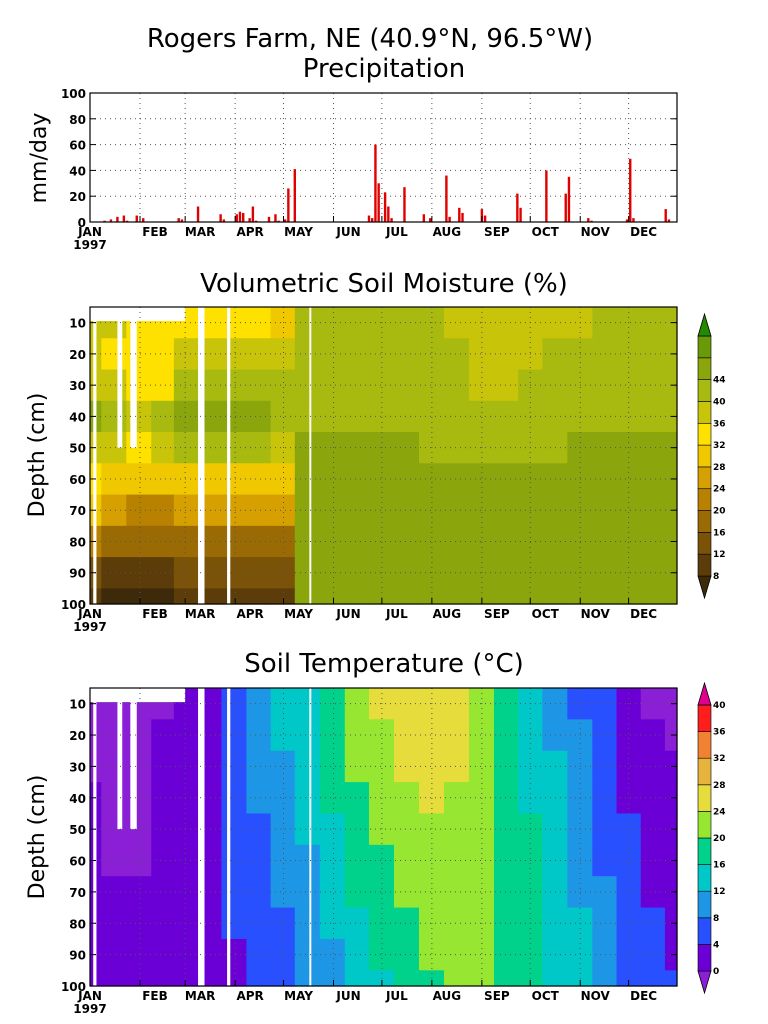 The height and width of the screenshot is (1024, 768). I want to click on x-tick-label: JUL, so click(396, 614).